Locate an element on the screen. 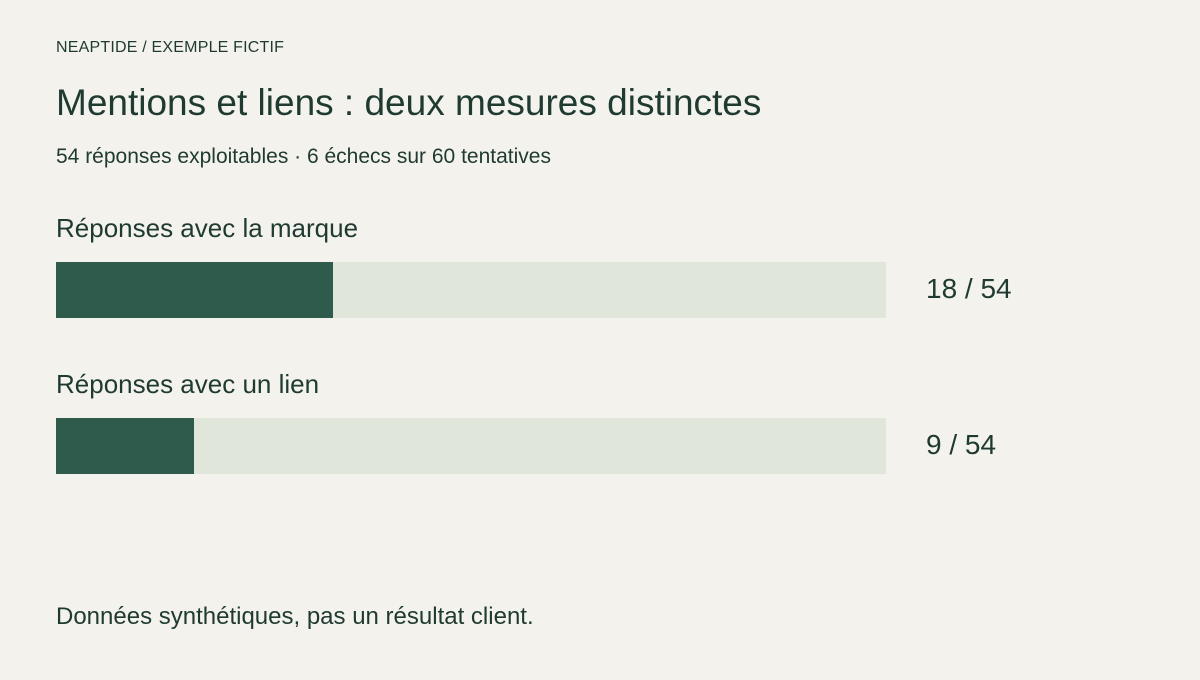  bar-value-label: 18 / 54 is located at coordinates (969, 288).